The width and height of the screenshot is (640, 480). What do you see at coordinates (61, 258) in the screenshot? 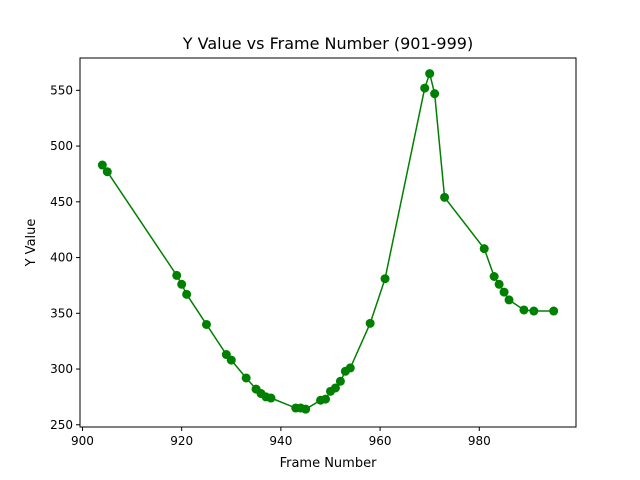
I see `y-tick-label: 400` at bounding box center [61, 258].